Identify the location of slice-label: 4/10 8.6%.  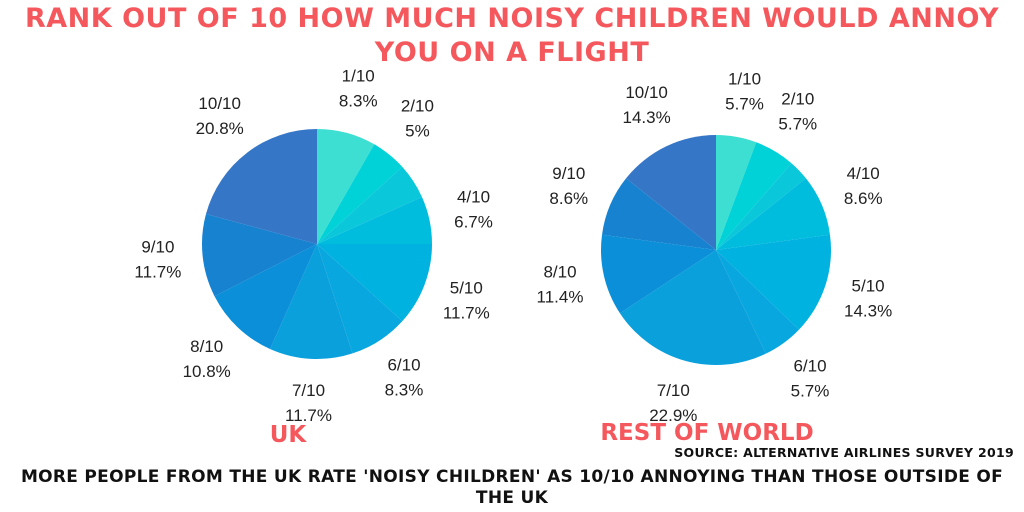
(863, 186).